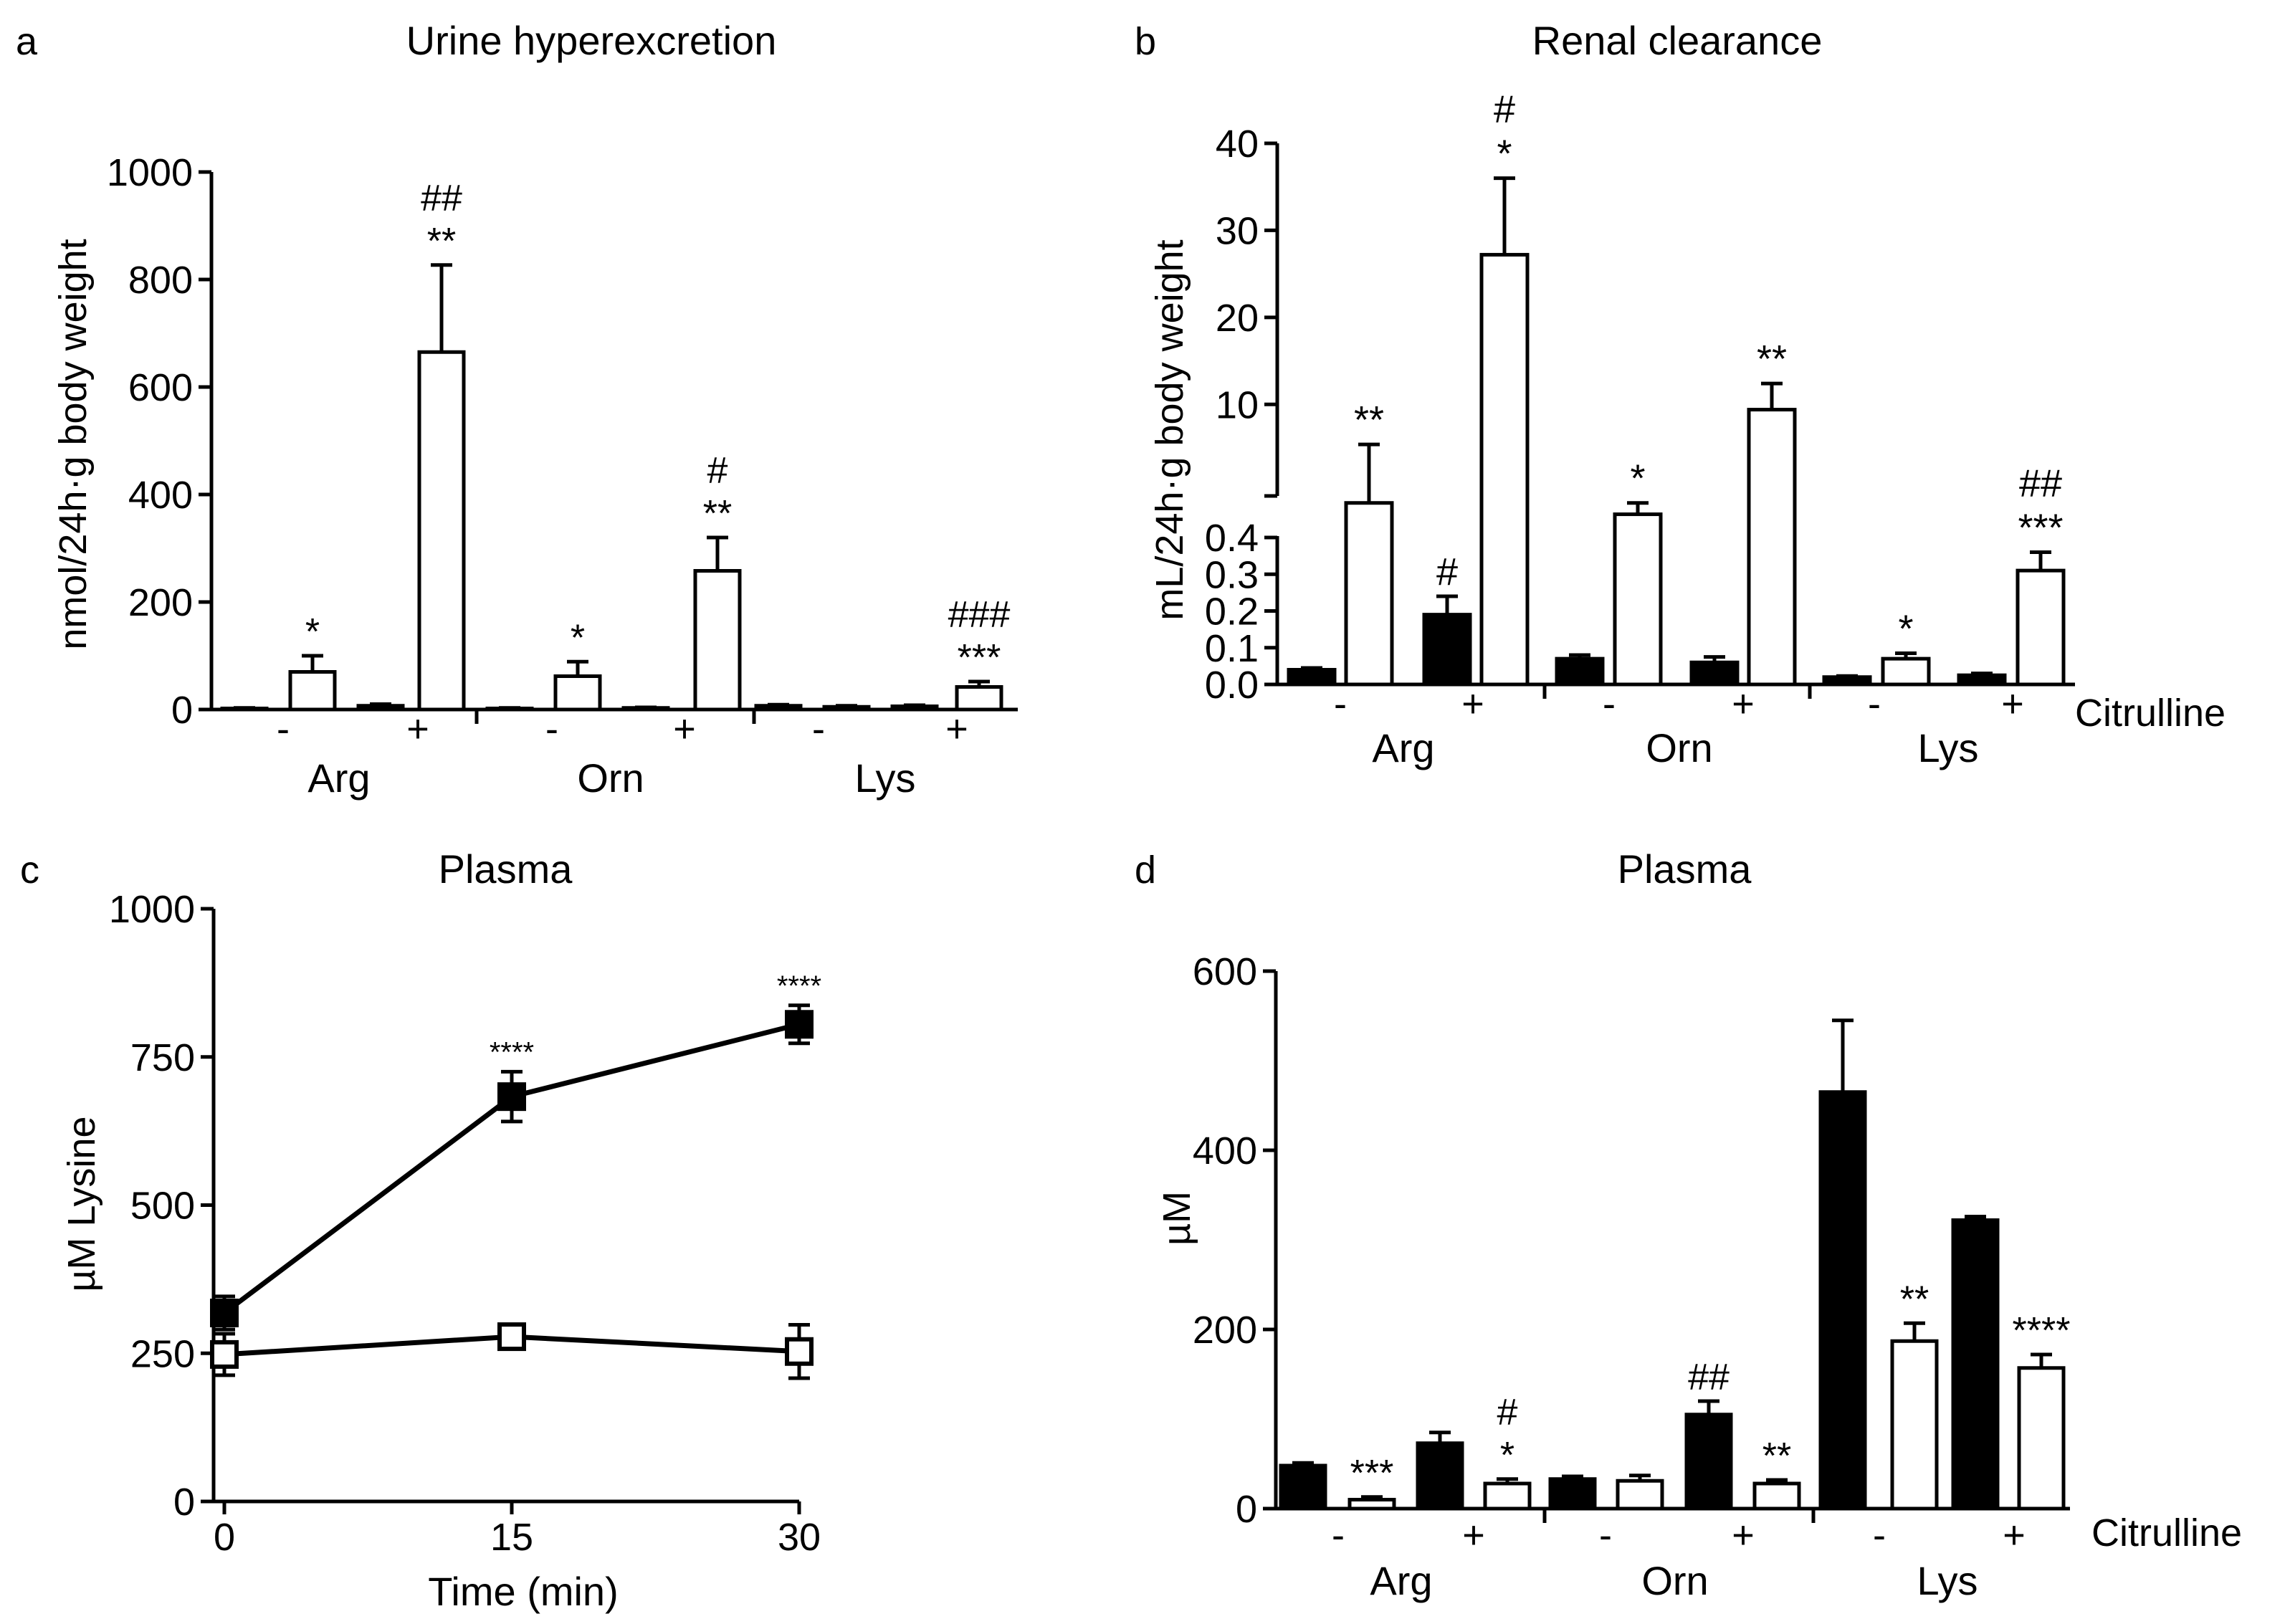  Describe the element at coordinates (1232, 612) in the screenshot. I see `y-tick-label: 0.2` at that location.